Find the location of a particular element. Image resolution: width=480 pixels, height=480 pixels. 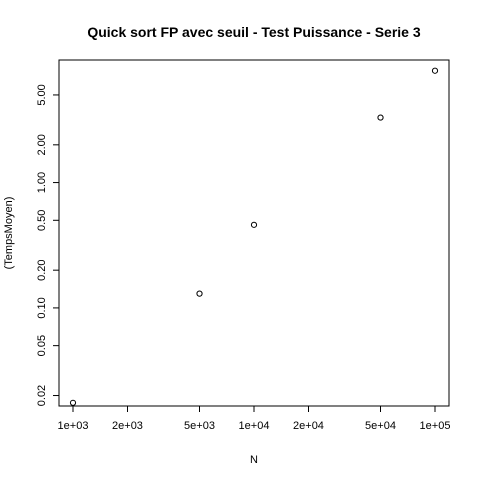

y-tick-label: 5.00 is located at coordinates (42, 94).